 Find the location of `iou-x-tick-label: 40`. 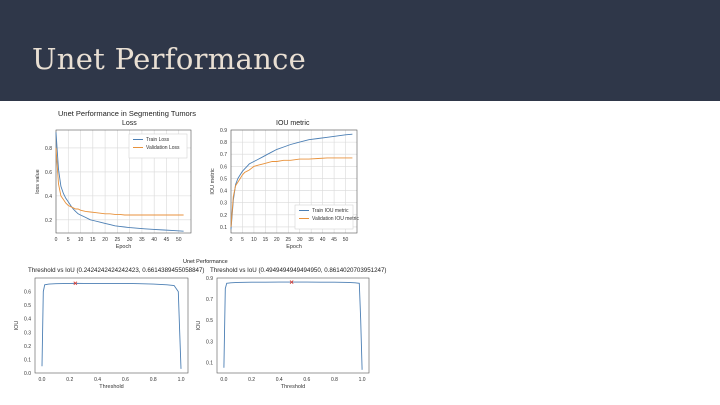

iou-x-tick-label: 40 is located at coordinates (323, 240).